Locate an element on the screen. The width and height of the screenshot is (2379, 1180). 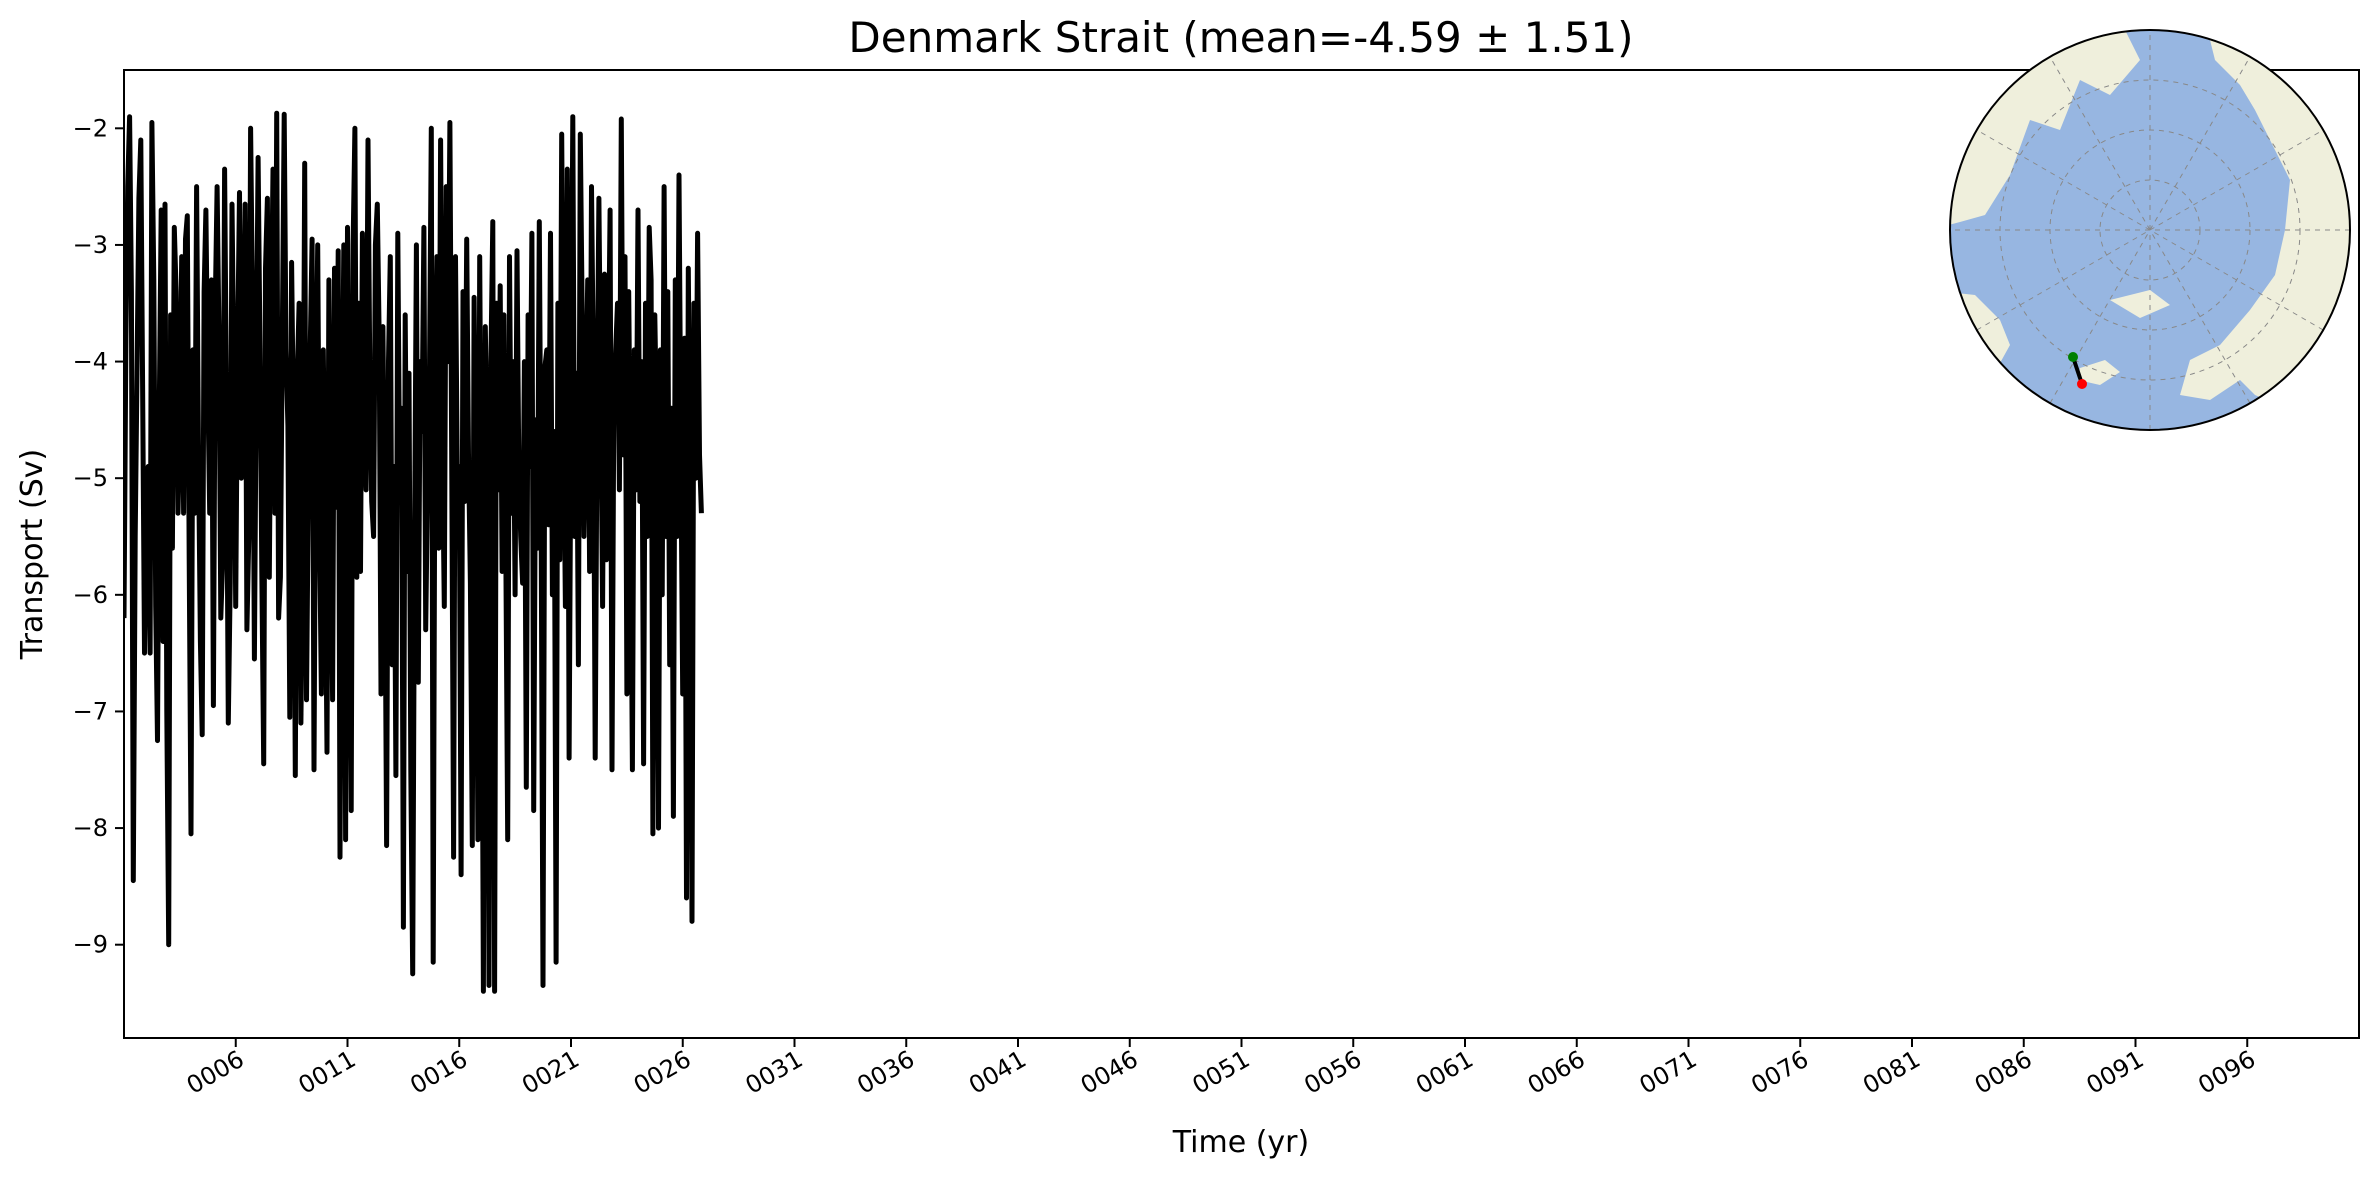
y-tick-label: −9 is located at coordinates (90, 945).